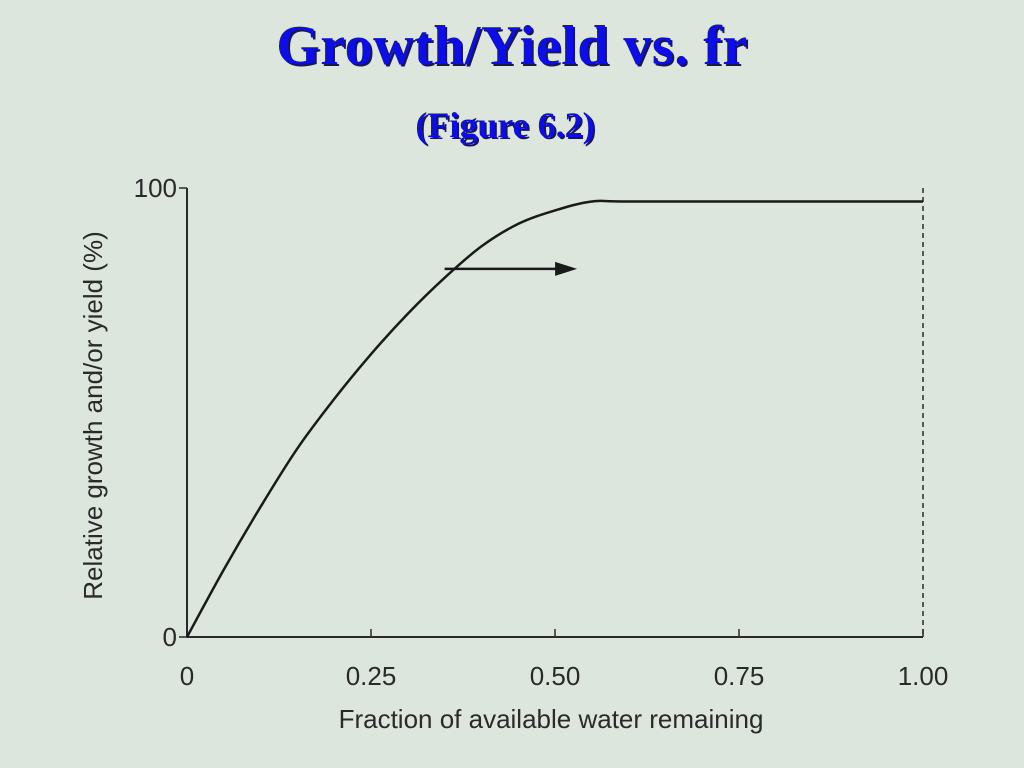  What do you see at coordinates (551, 719) in the screenshot?
I see `x-axis-label: Fraction of available water remaining` at bounding box center [551, 719].